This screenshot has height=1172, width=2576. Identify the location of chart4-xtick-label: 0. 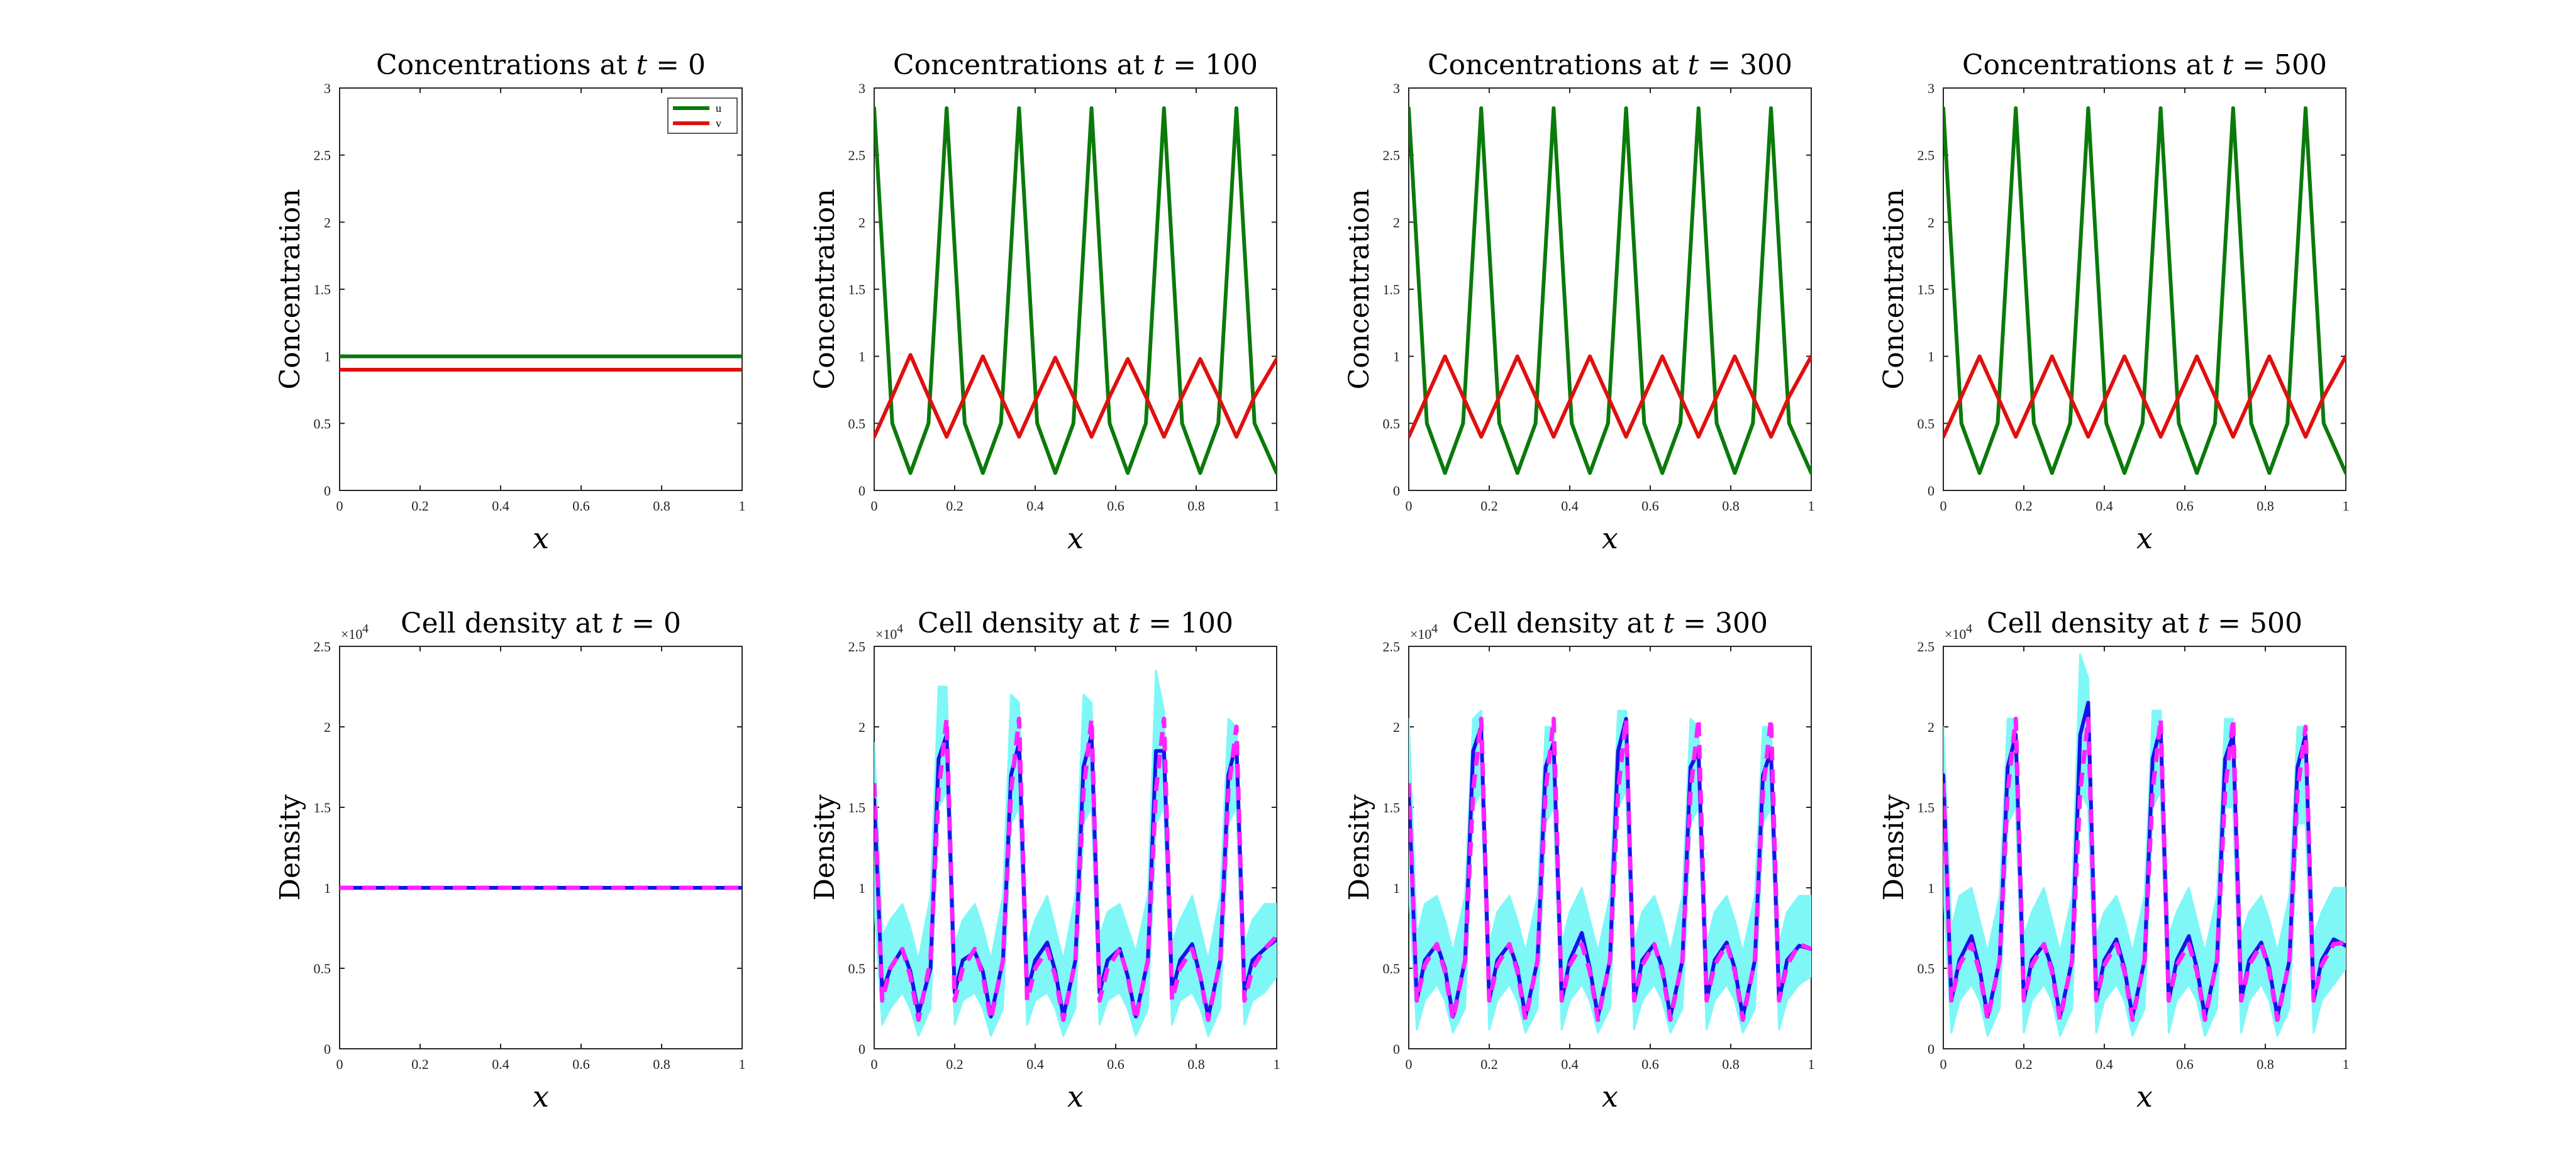
(1943, 506).